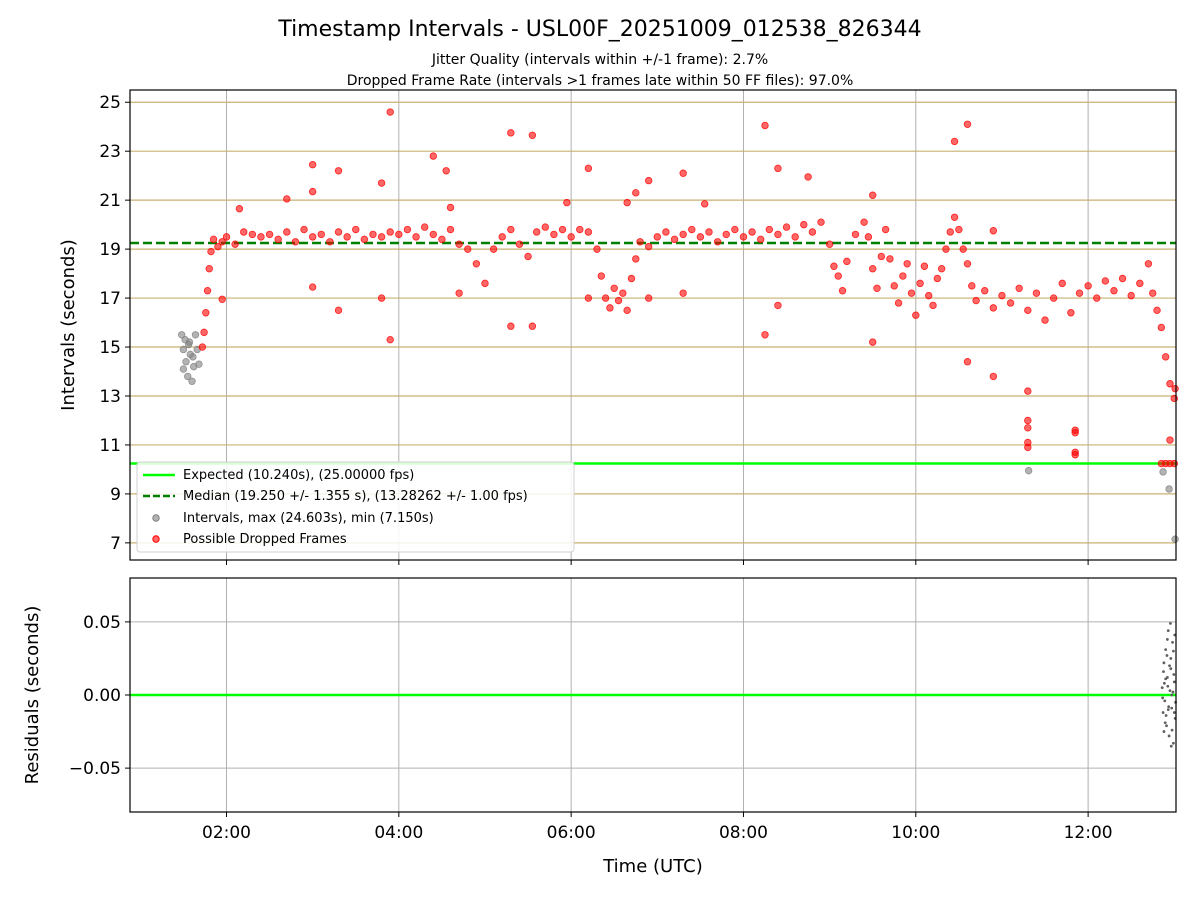 Image resolution: width=1200 pixels, height=904 pixels. Describe the element at coordinates (114, 323) in the screenshot. I see `intervals-y-ticks: 7 9 11 13 15 17 19 21 23 25` at that location.